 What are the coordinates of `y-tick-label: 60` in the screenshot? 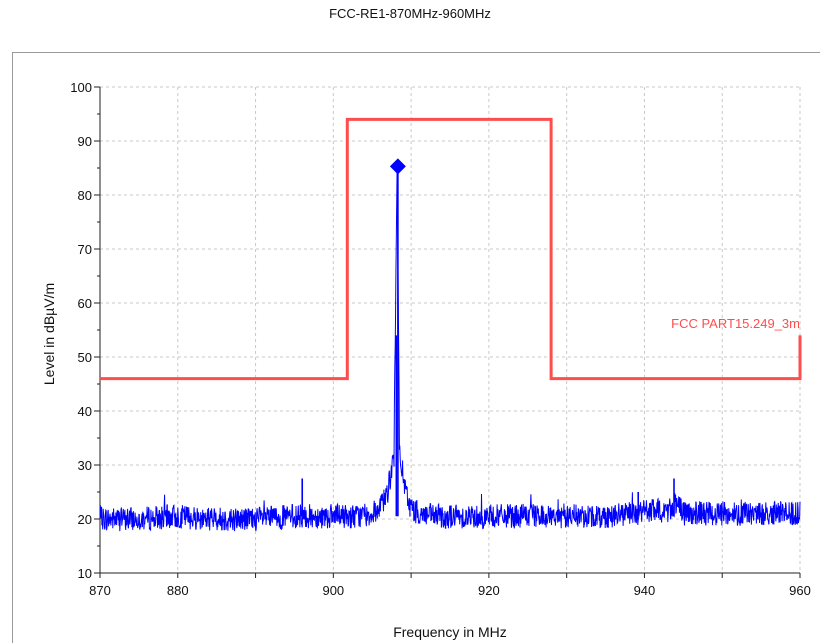 It's located at (85, 303).